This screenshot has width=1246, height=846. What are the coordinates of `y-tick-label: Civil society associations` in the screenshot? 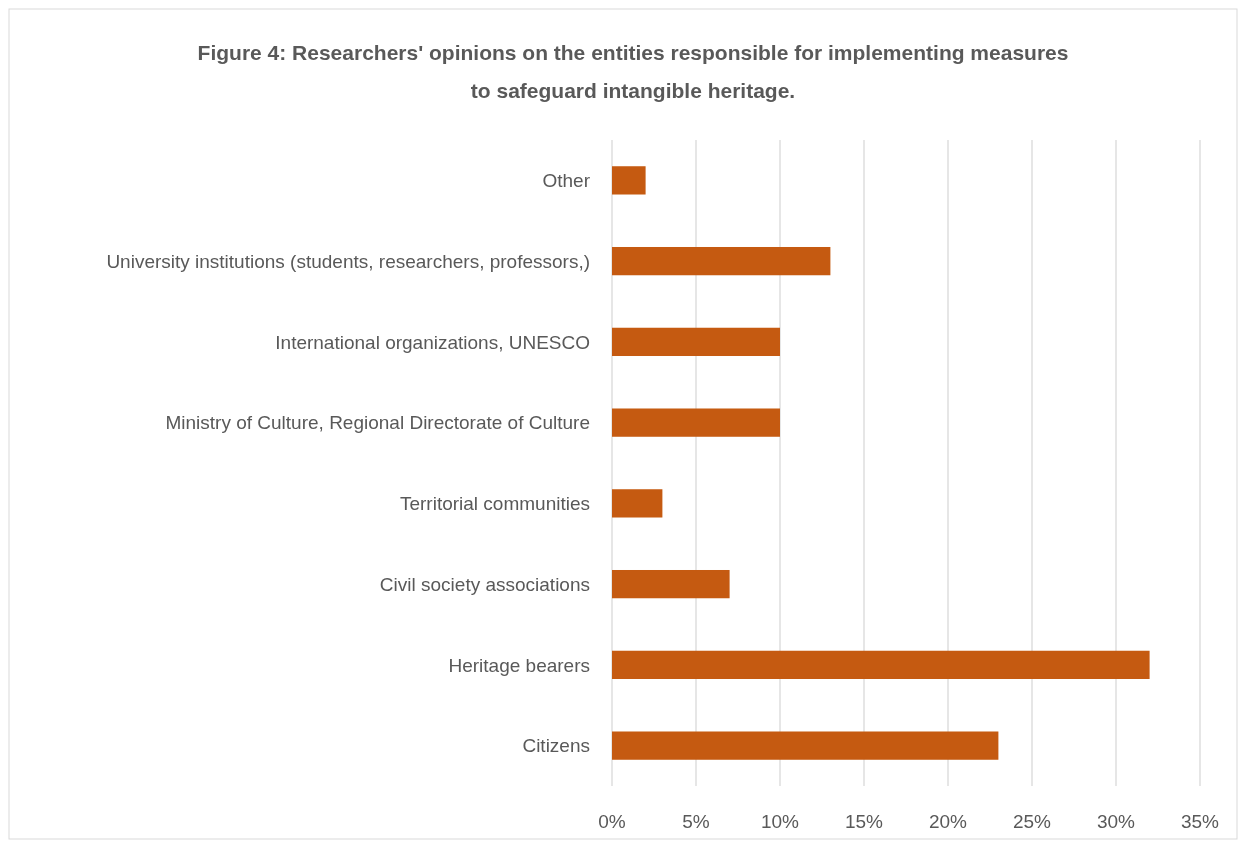 It's located at (484, 584).